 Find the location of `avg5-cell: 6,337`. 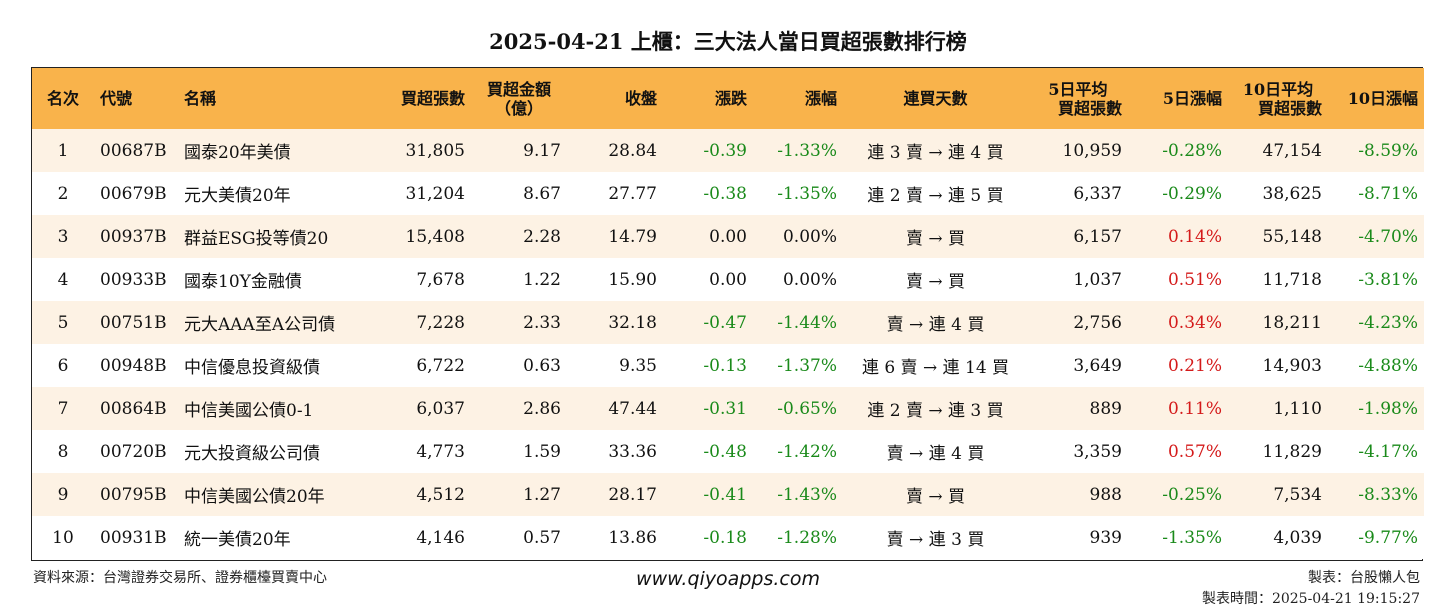

avg5-cell: 6,337 is located at coordinates (1097, 193).